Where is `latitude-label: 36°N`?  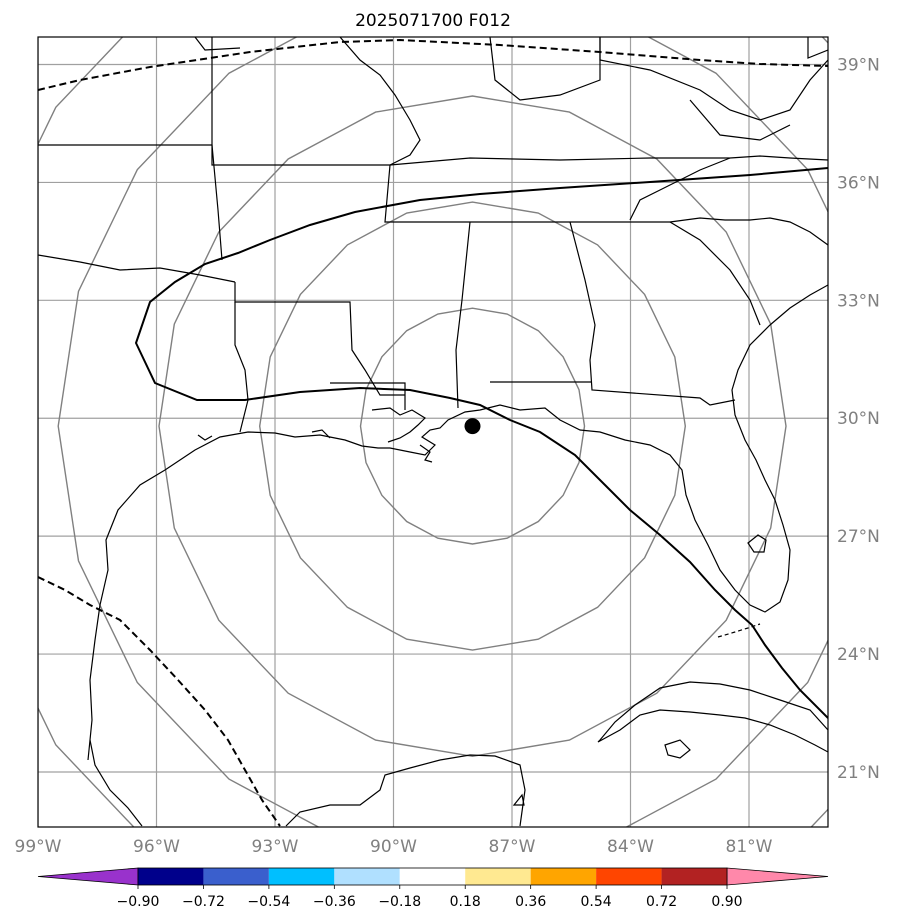
latitude-label: 36°N is located at coordinates (858, 183).